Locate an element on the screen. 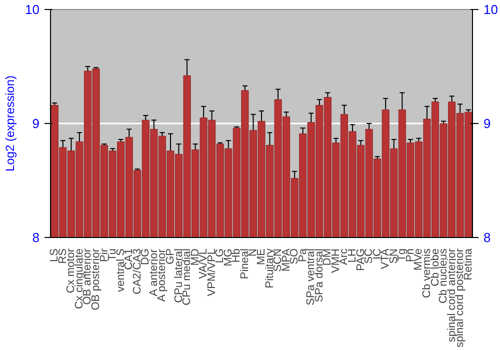  y-tick-label: 9 is located at coordinates (36, 123).